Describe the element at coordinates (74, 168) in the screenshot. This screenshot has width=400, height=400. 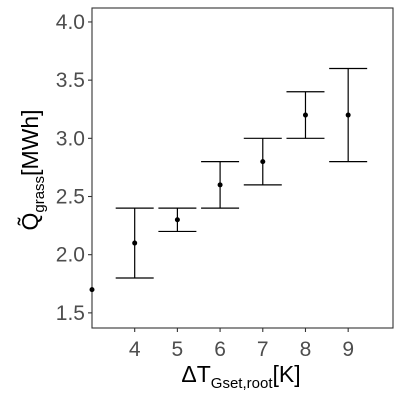
I see `y-axis-ticks: 1.5 2.0 2.5 3.0 3.5 4.0` at that location.